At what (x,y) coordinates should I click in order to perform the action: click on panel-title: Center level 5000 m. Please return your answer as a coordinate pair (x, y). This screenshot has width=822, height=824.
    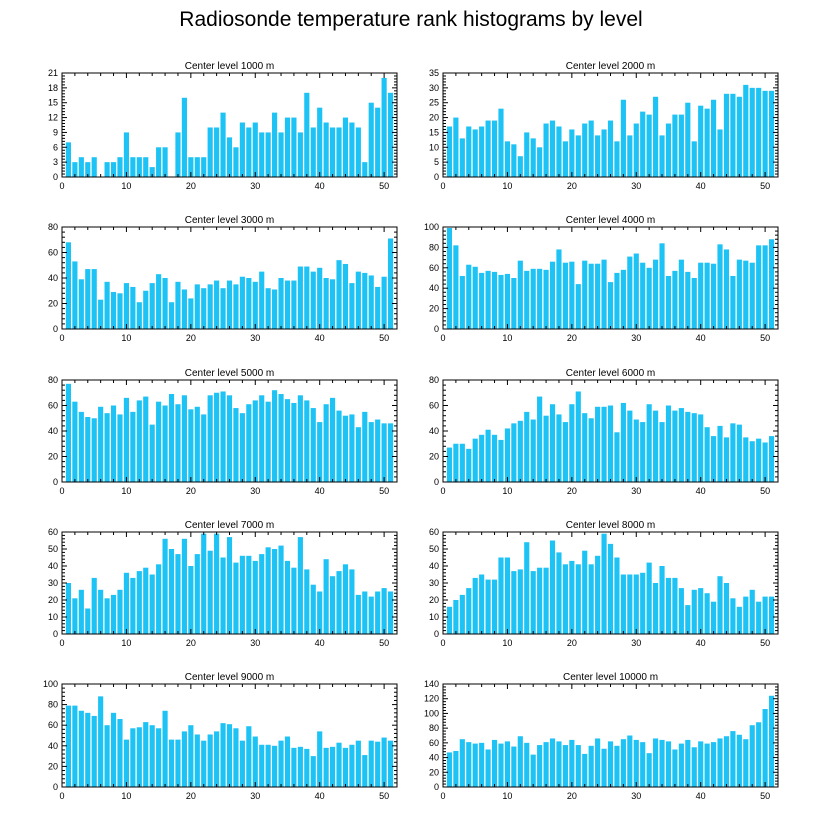
    Looking at the image, I should click on (230, 373).